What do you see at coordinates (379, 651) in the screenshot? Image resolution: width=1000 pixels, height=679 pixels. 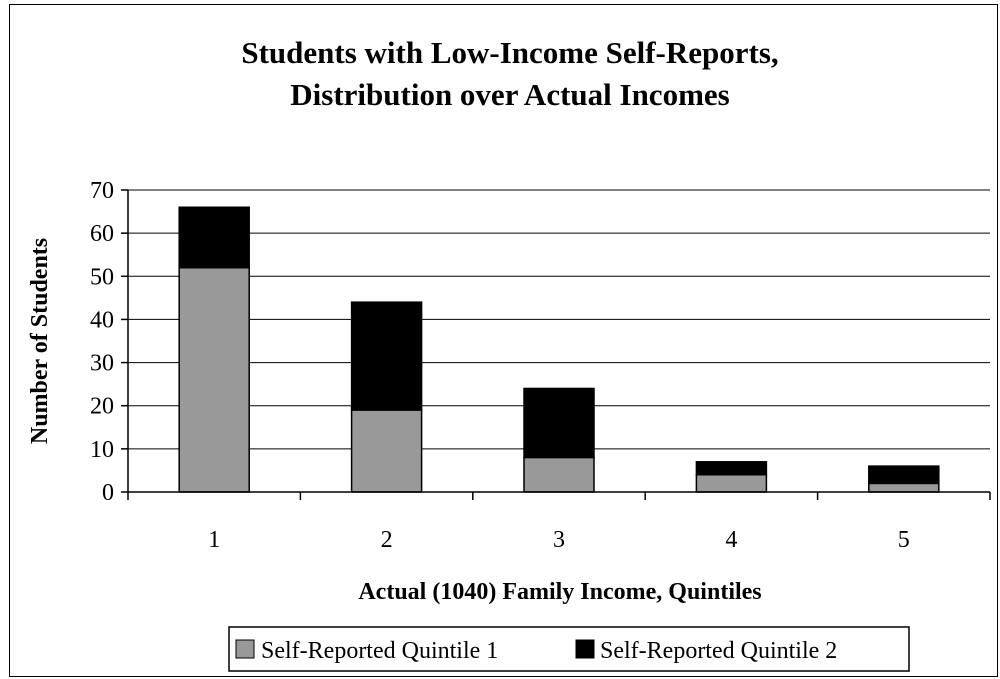 I see `legend-label-series-1: Self-Reported Quintile 1` at bounding box center [379, 651].